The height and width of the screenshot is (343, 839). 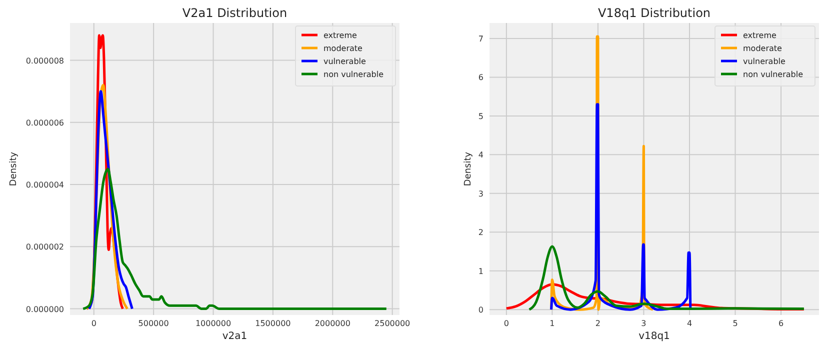 I want to click on x-tick-label: 1500000, so click(x=273, y=323).